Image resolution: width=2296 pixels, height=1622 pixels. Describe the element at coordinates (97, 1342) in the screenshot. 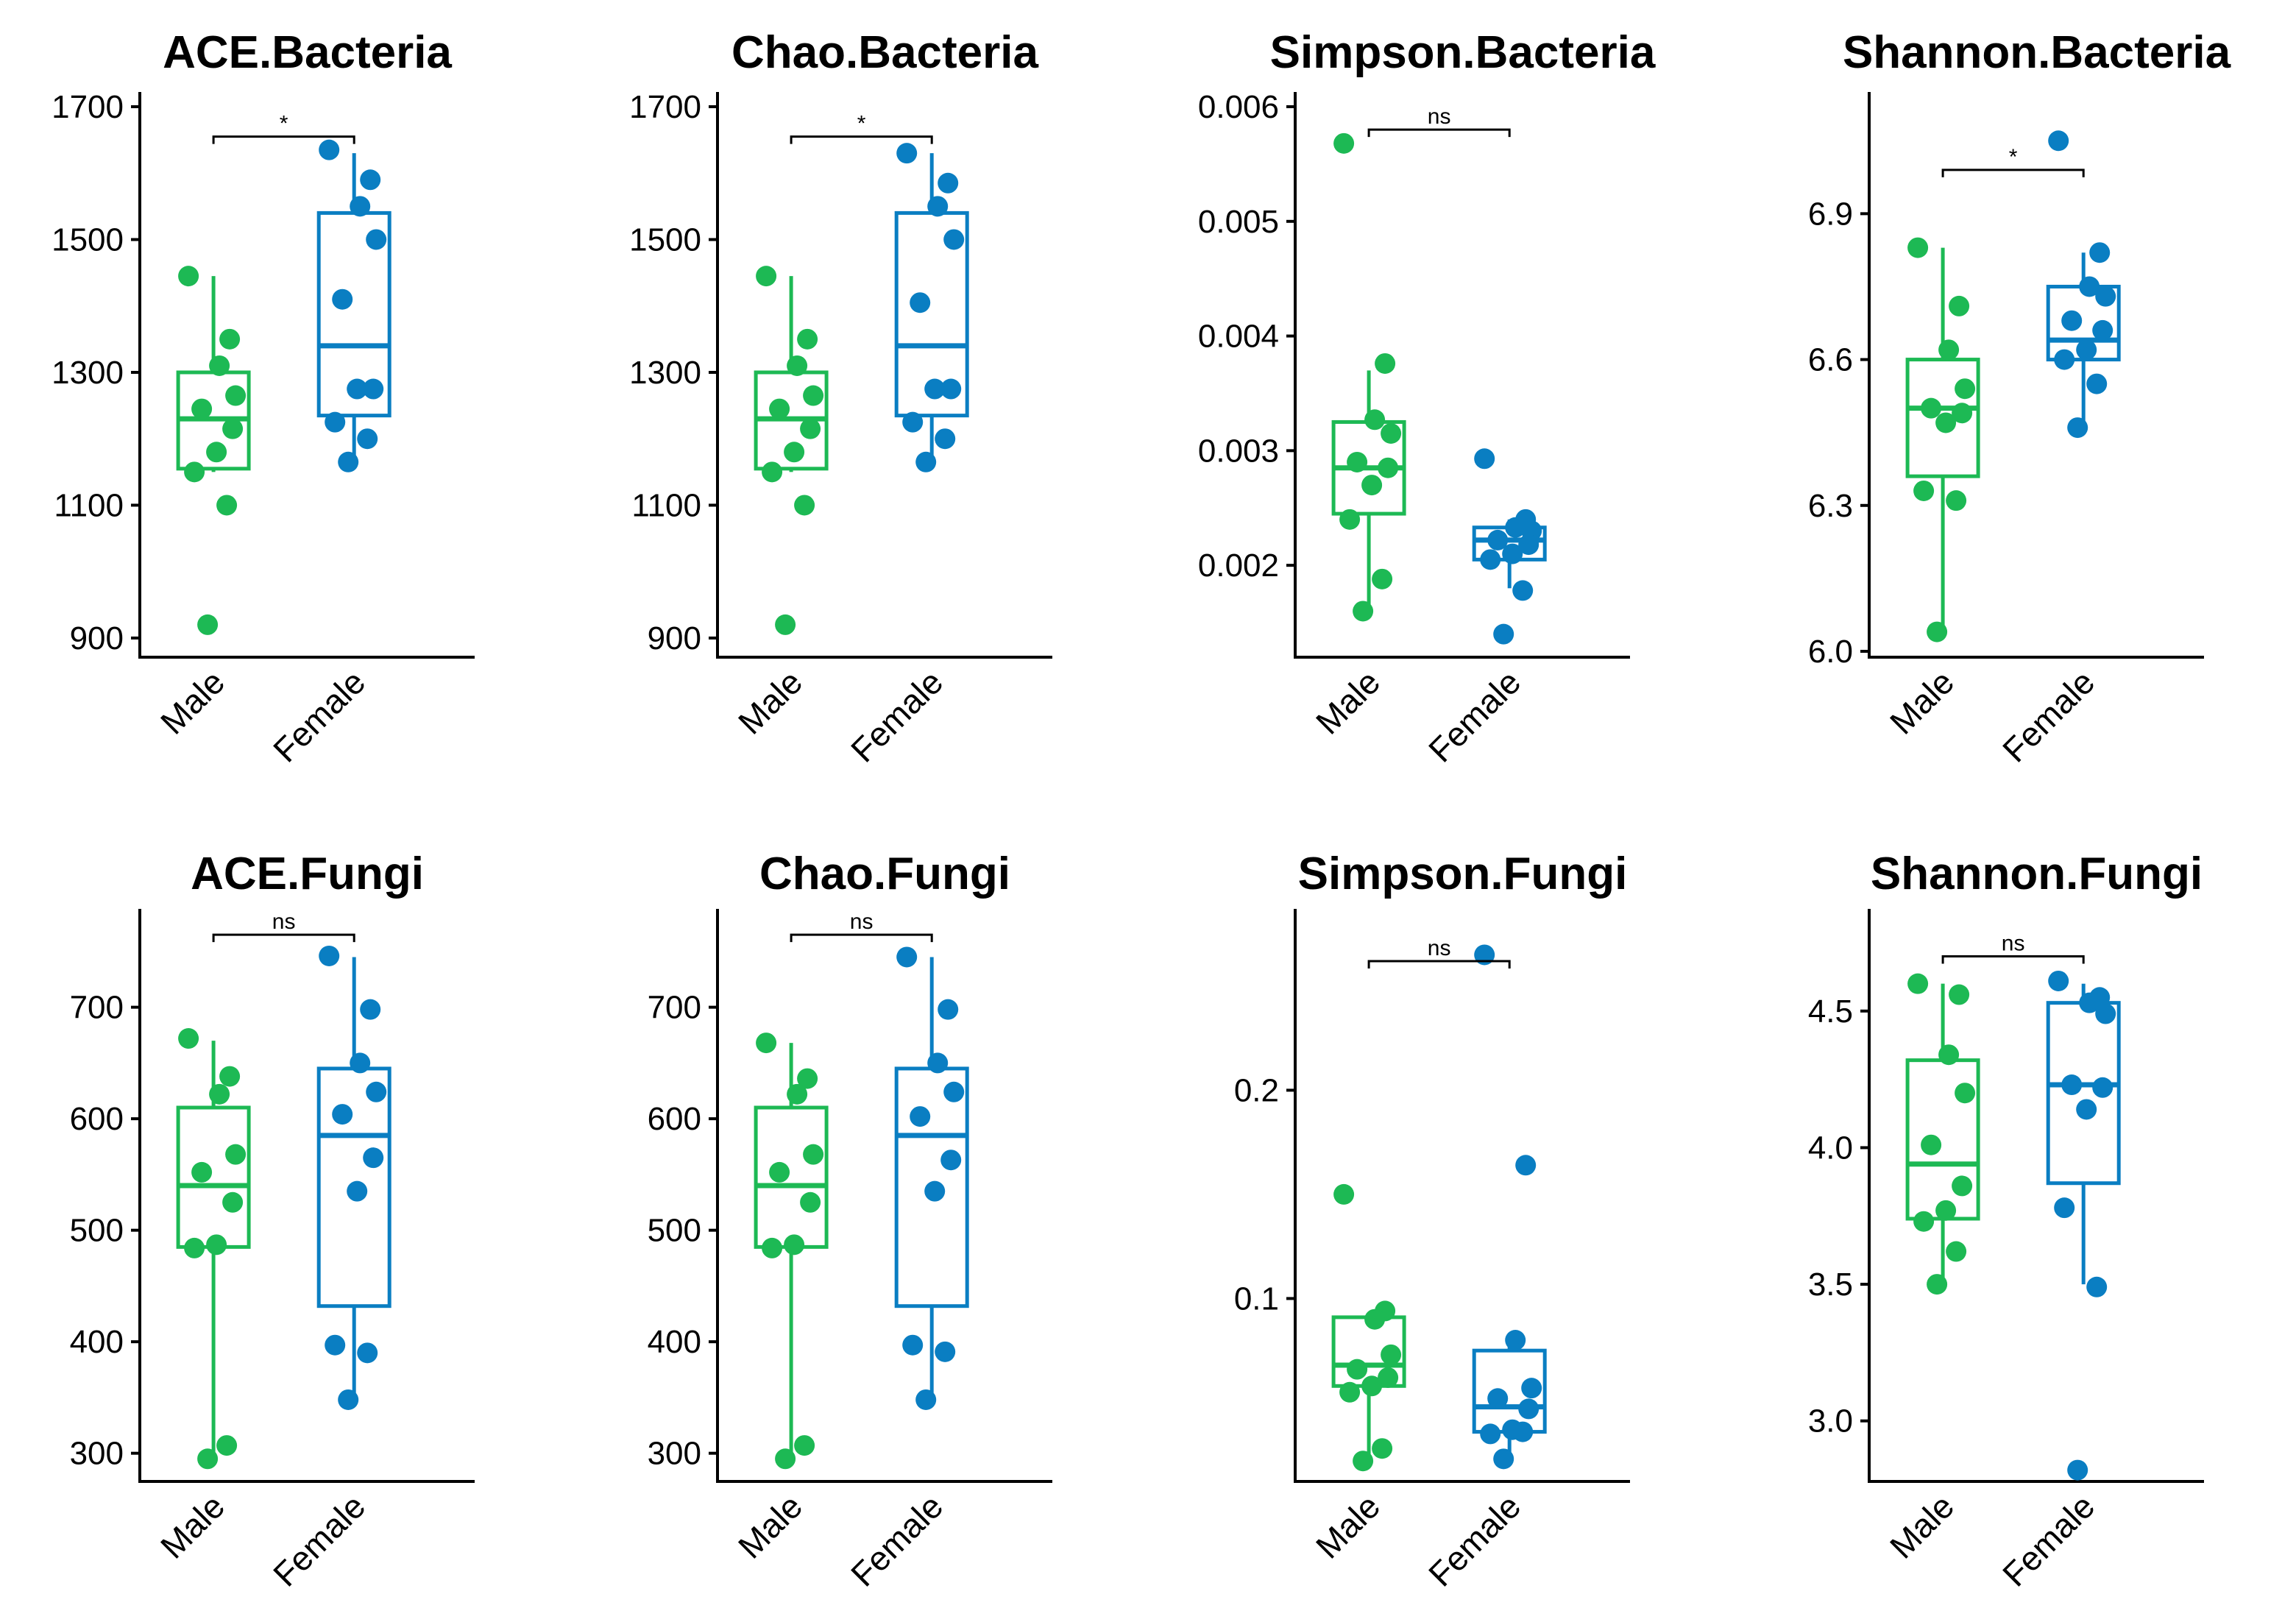

I see `y-tick-label: 400` at that location.